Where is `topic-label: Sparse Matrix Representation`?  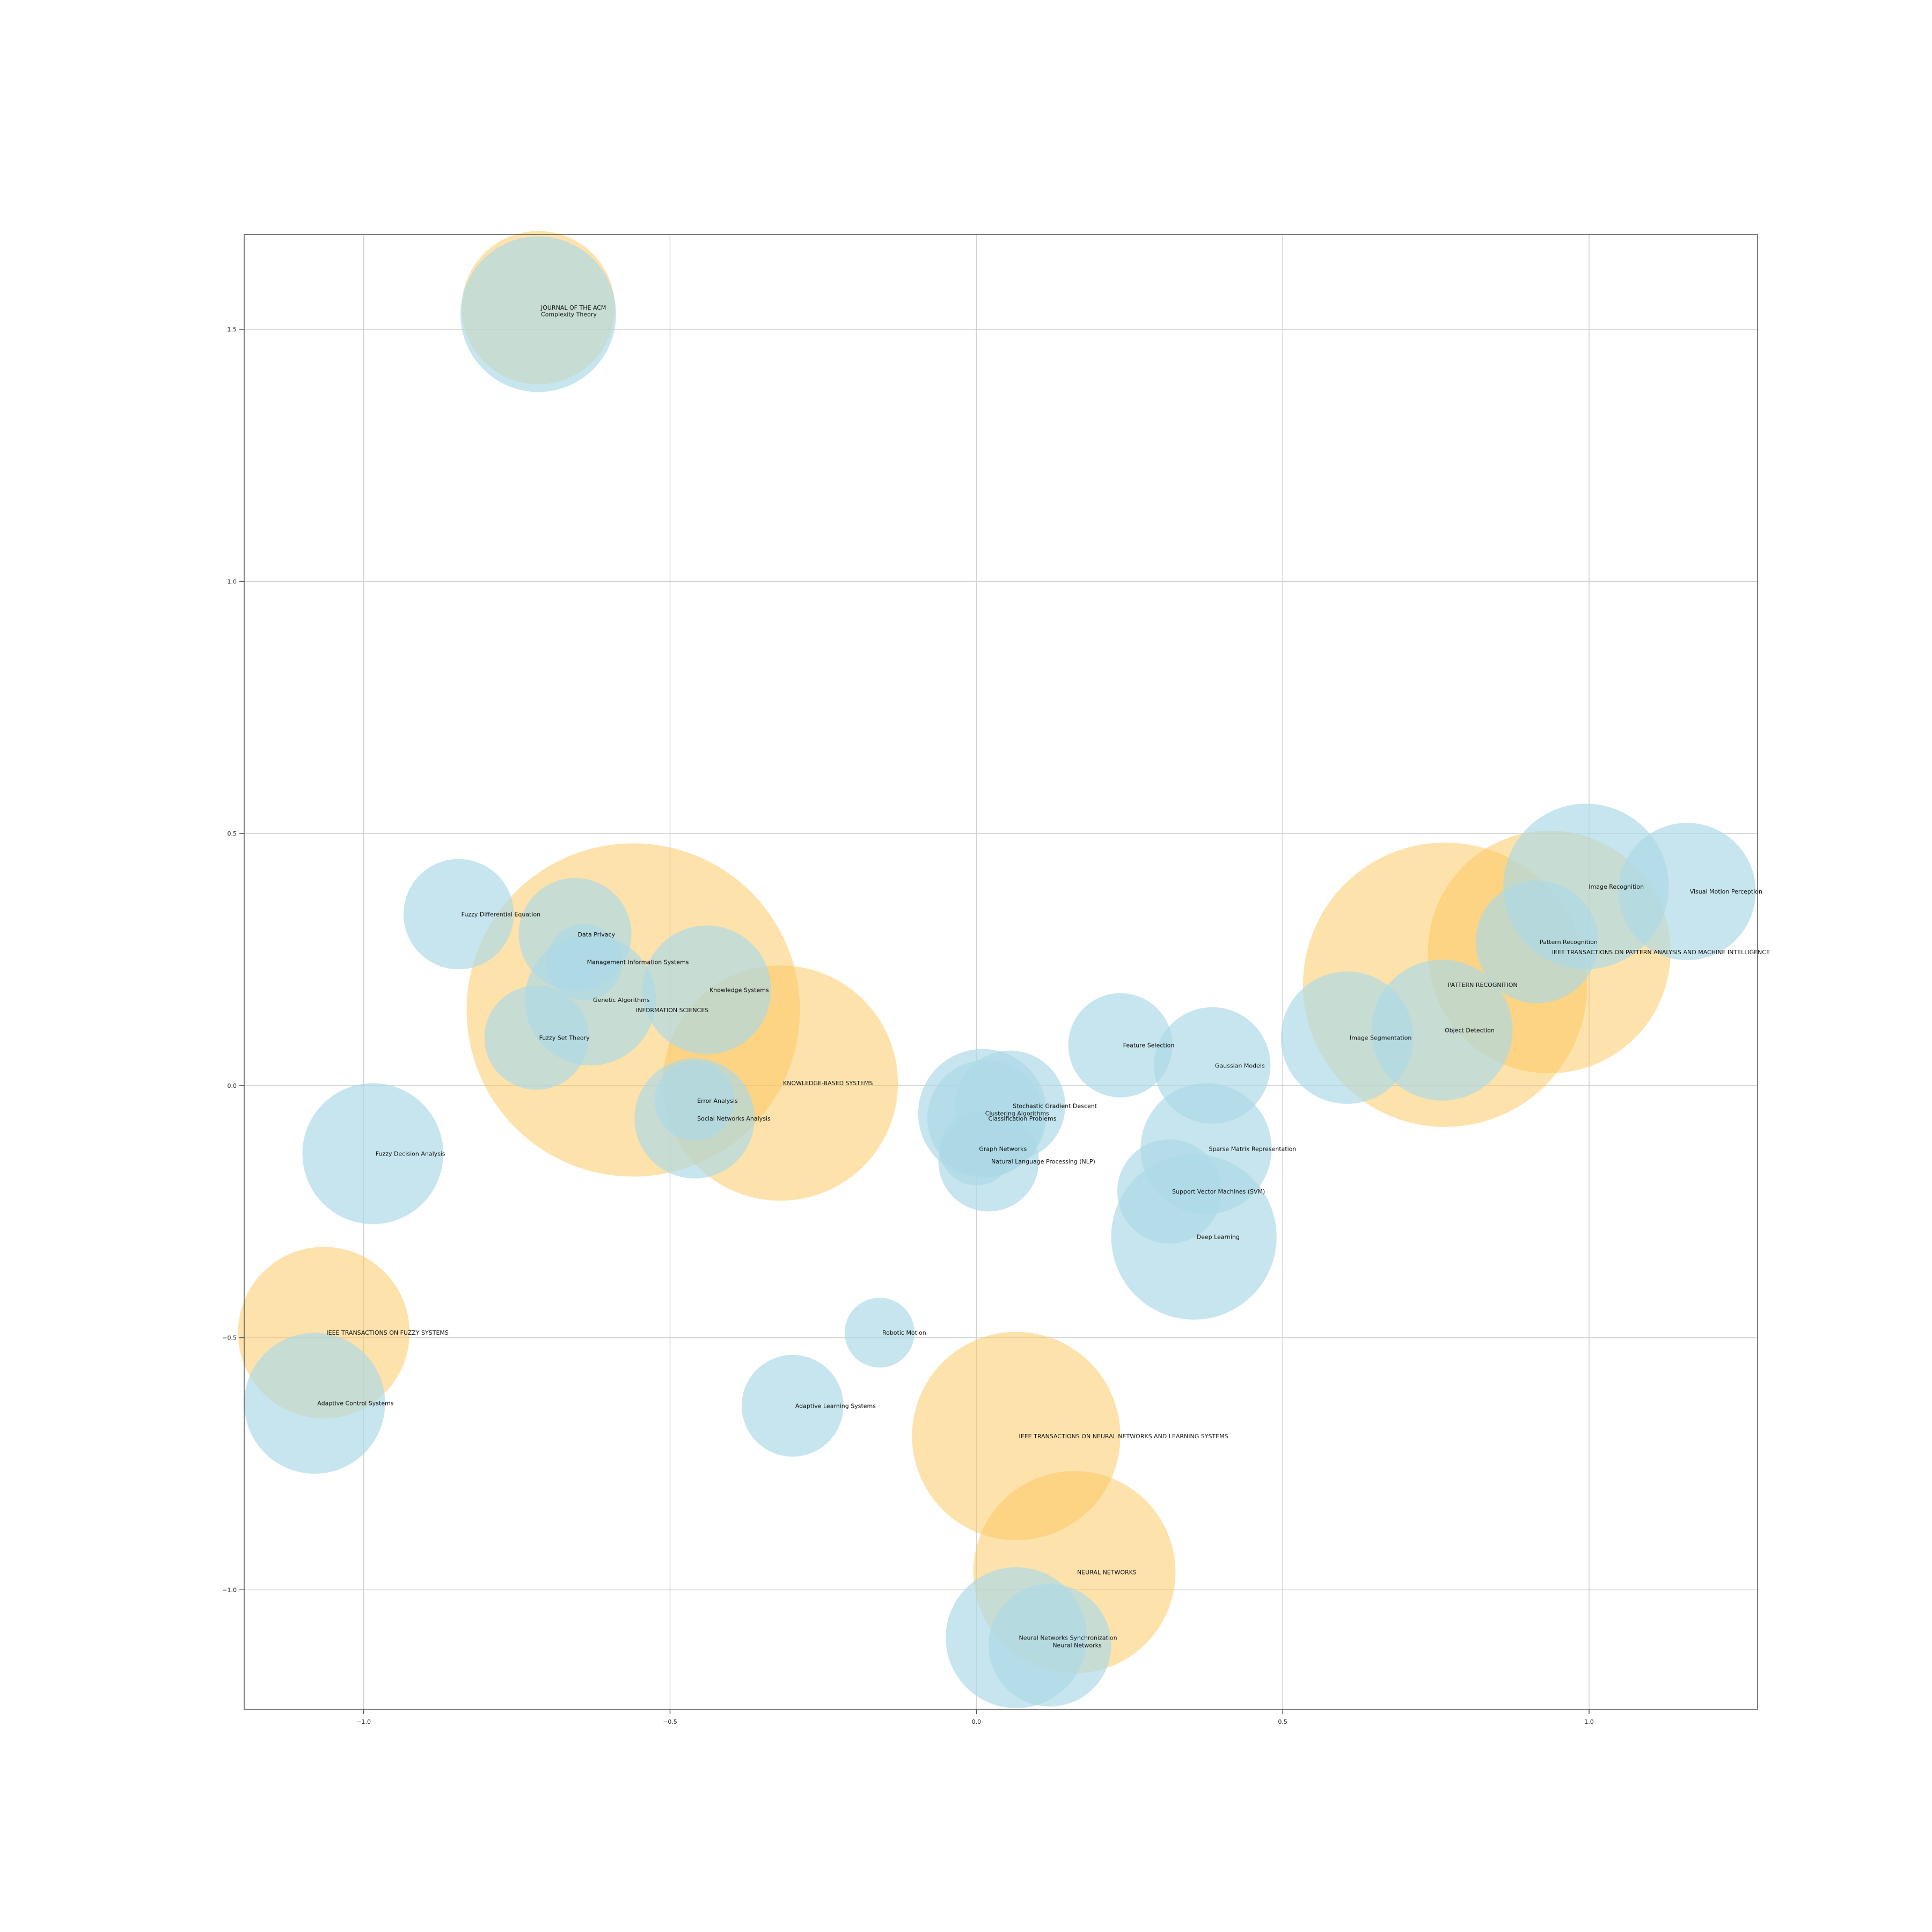 topic-label: Sparse Matrix Representation is located at coordinates (1252, 1148).